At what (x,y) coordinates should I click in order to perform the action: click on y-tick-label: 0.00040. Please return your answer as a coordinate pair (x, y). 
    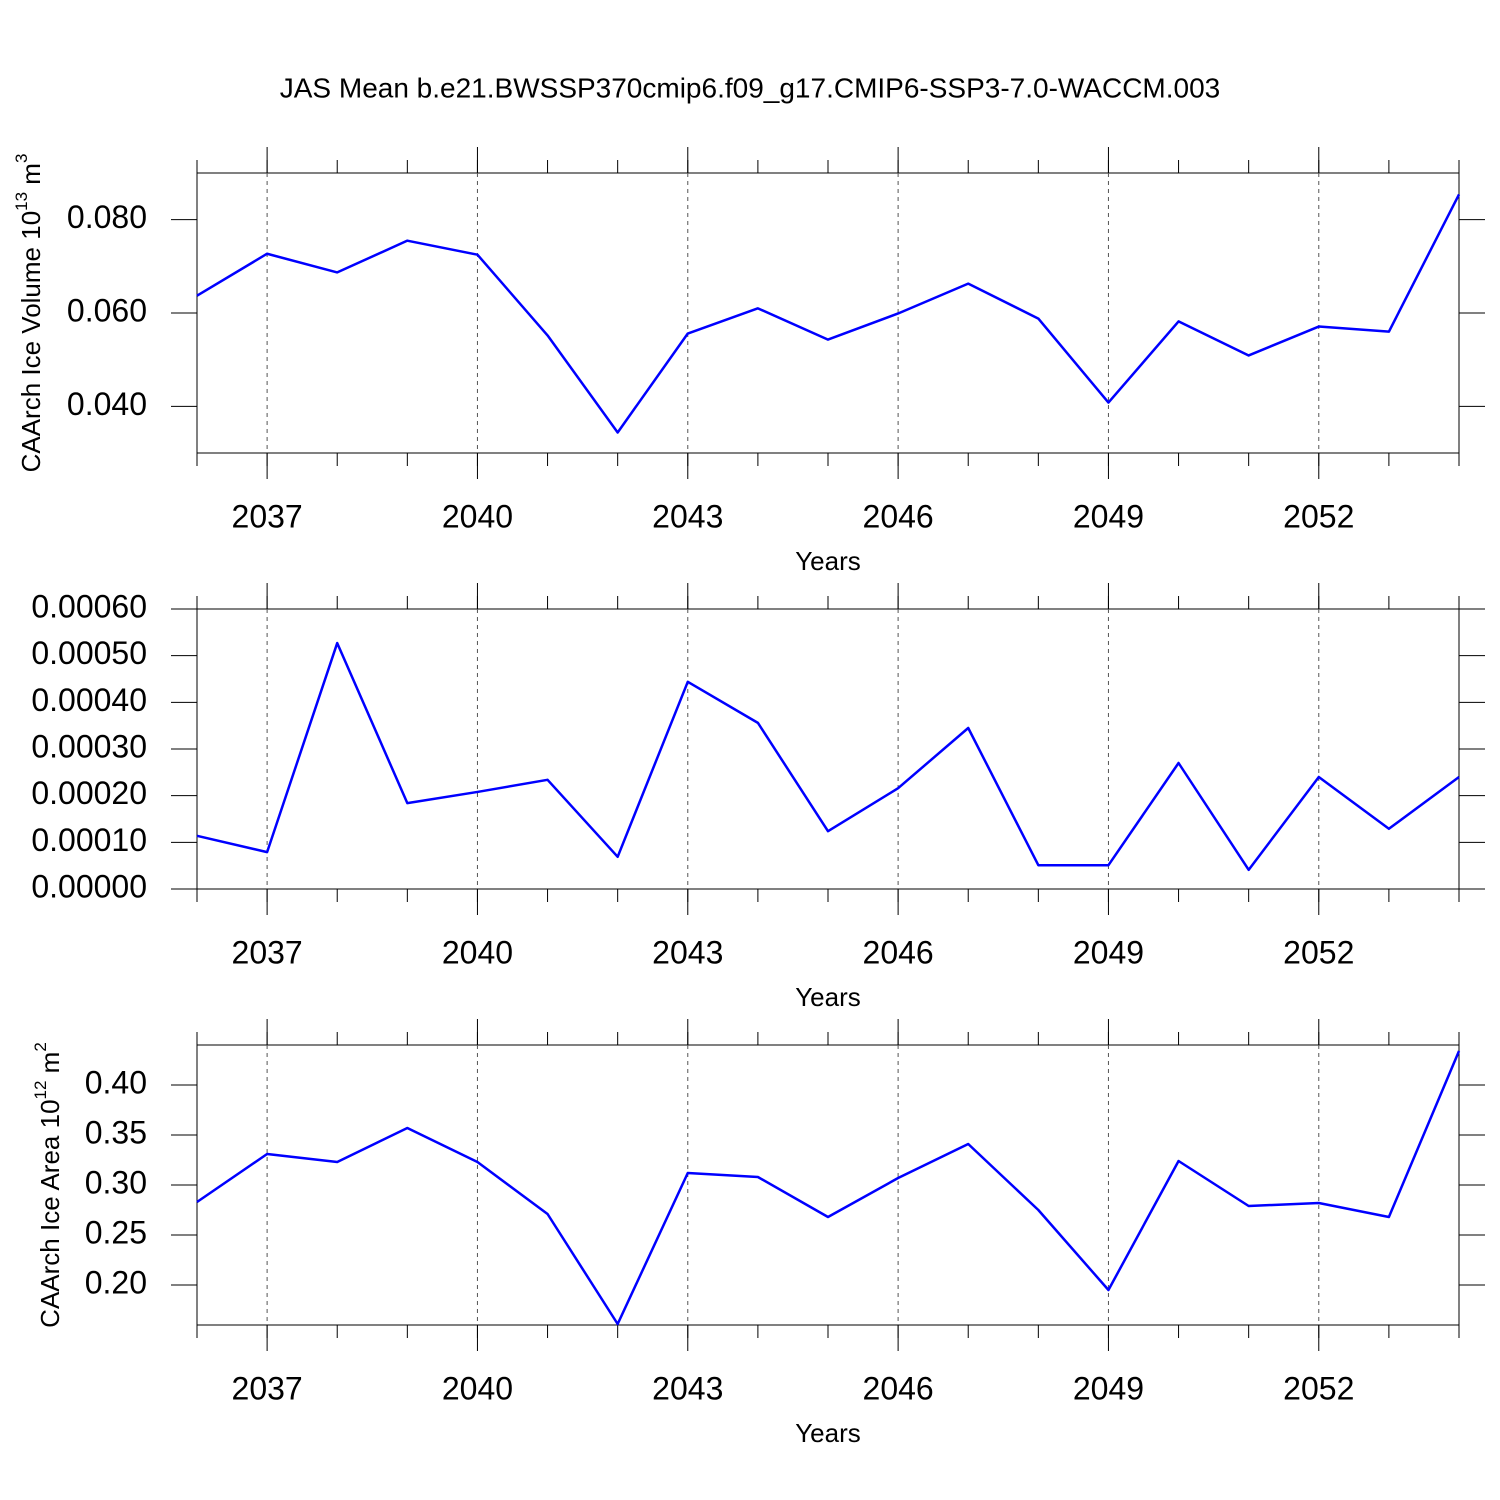
    Looking at the image, I should click on (89, 700).